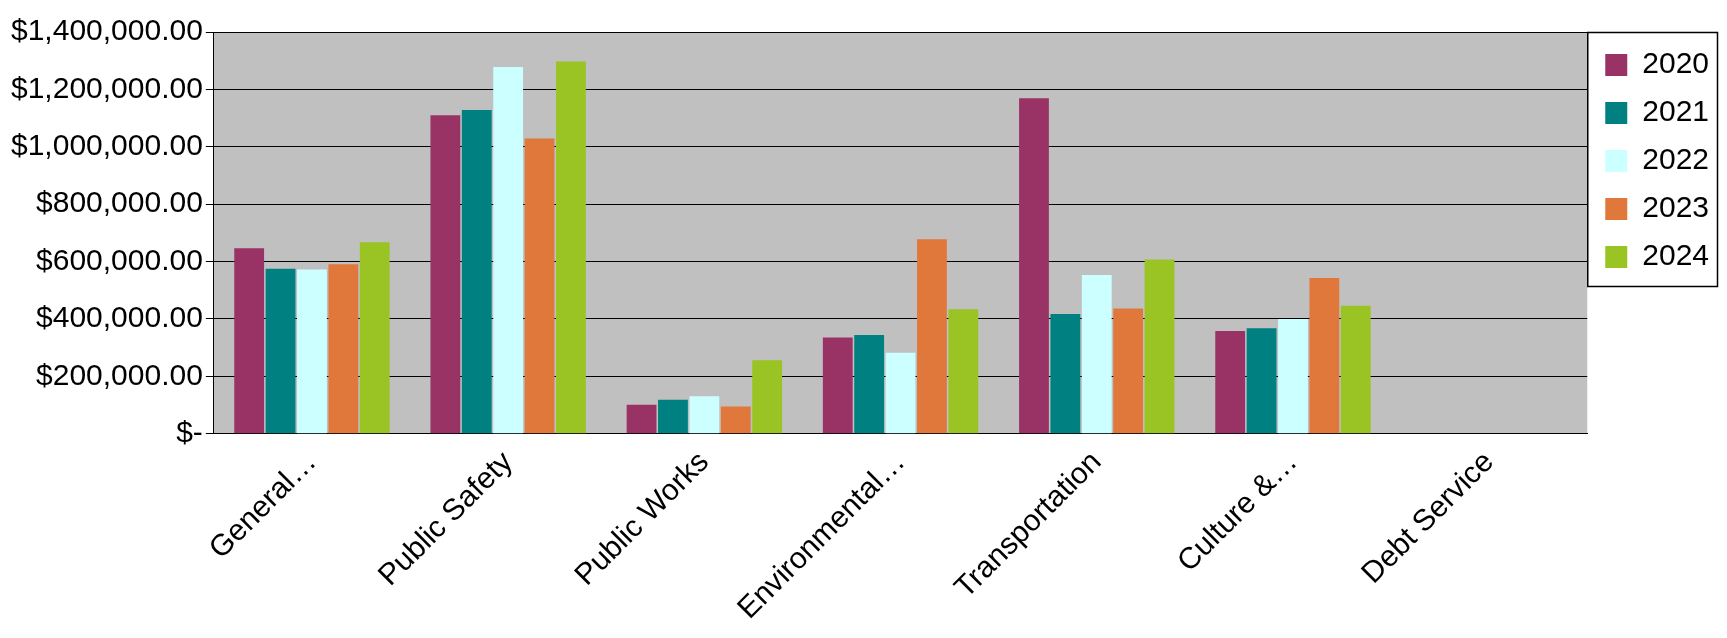 The image size is (1727, 638). What do you see at coordinates (106, 87) in the screenshot?
I see `y-tick-label: $1,200,000.00` at bounding box center [106, 87].